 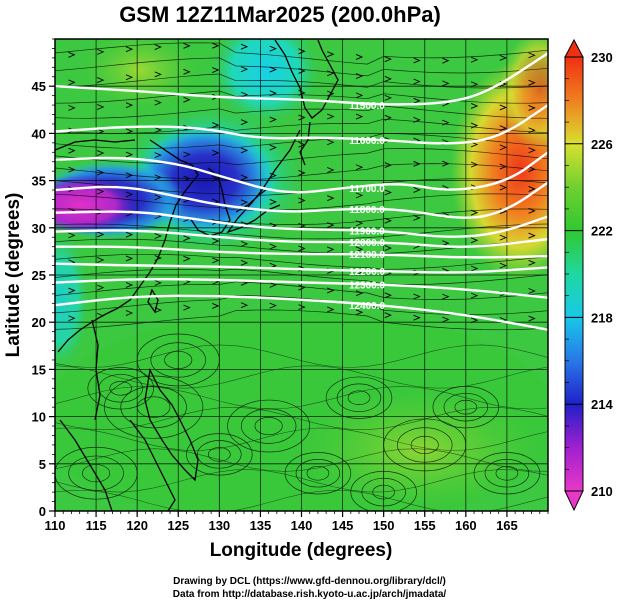 I want to click on colorbar-tick-label: 230, so click(x=602, y=57).